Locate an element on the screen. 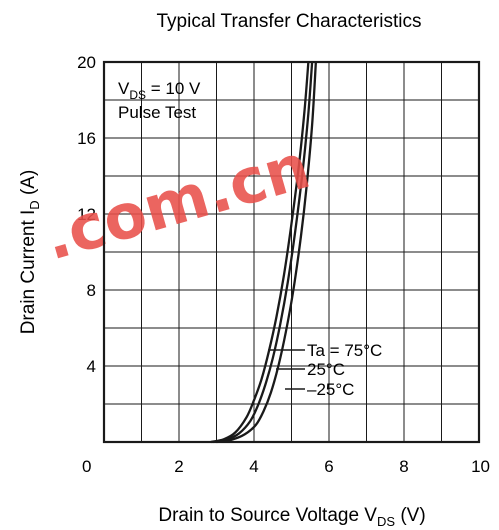 The width and height of the screenshot is (499, 530). x-axis-label: Drain to Source Voltage VDS (V) is located at coordinates (291, 517).